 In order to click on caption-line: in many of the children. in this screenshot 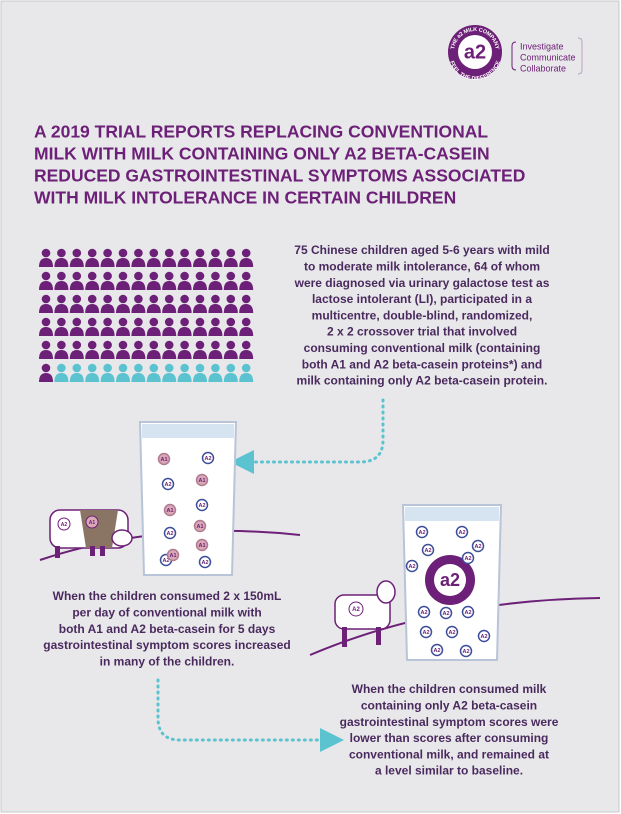, I will do `click(167, 661)`.